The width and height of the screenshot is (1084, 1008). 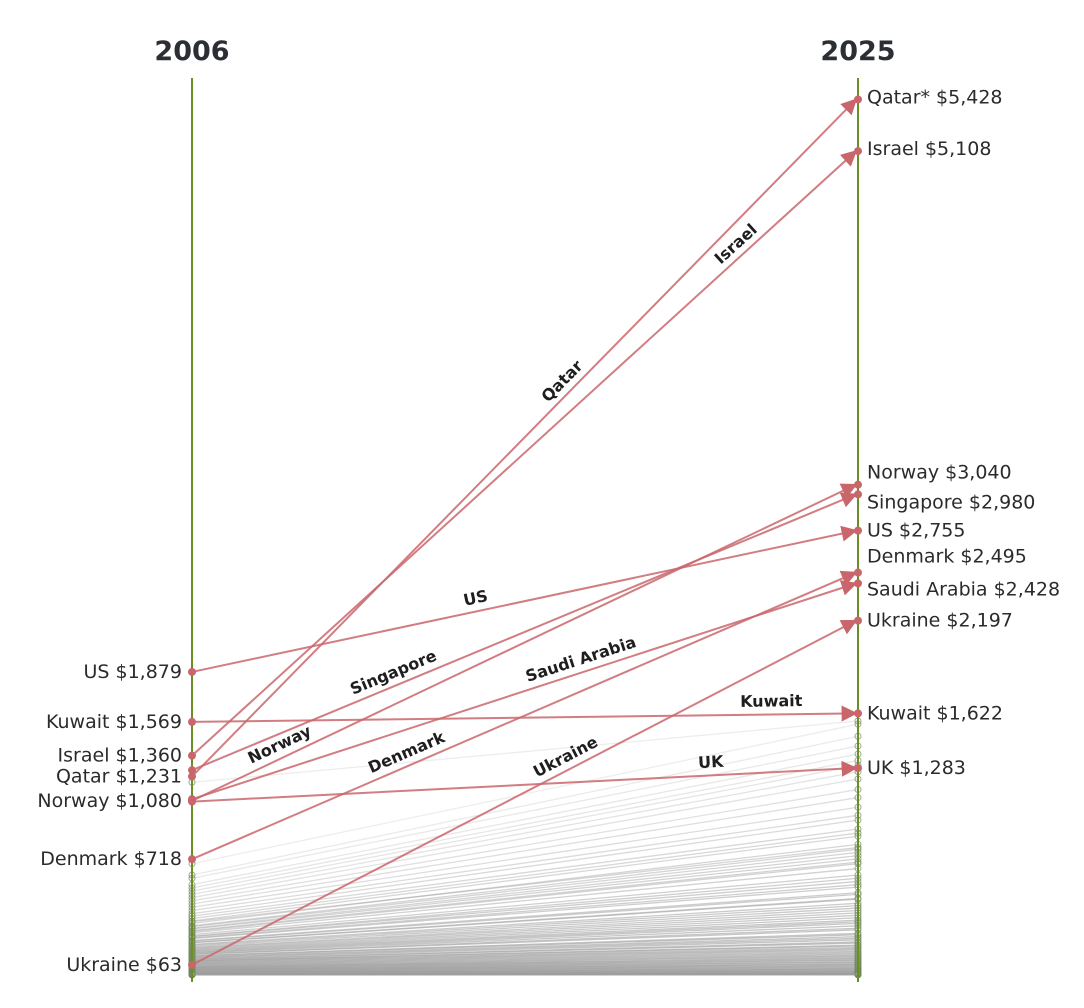 I want to click on end-label-saudi-arabia: Saudi Arabia $2,428, so click(x=963, y=589).